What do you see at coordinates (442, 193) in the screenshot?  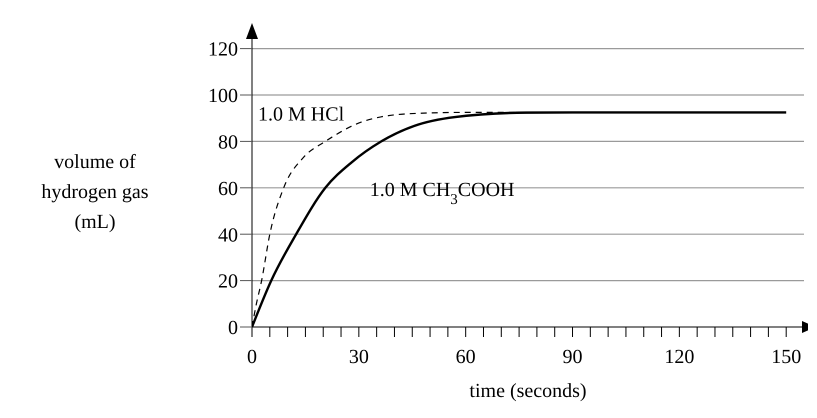 I see `series-label: 1.0 M CH$_{3}$COOH` at bounding box center [442, 193].